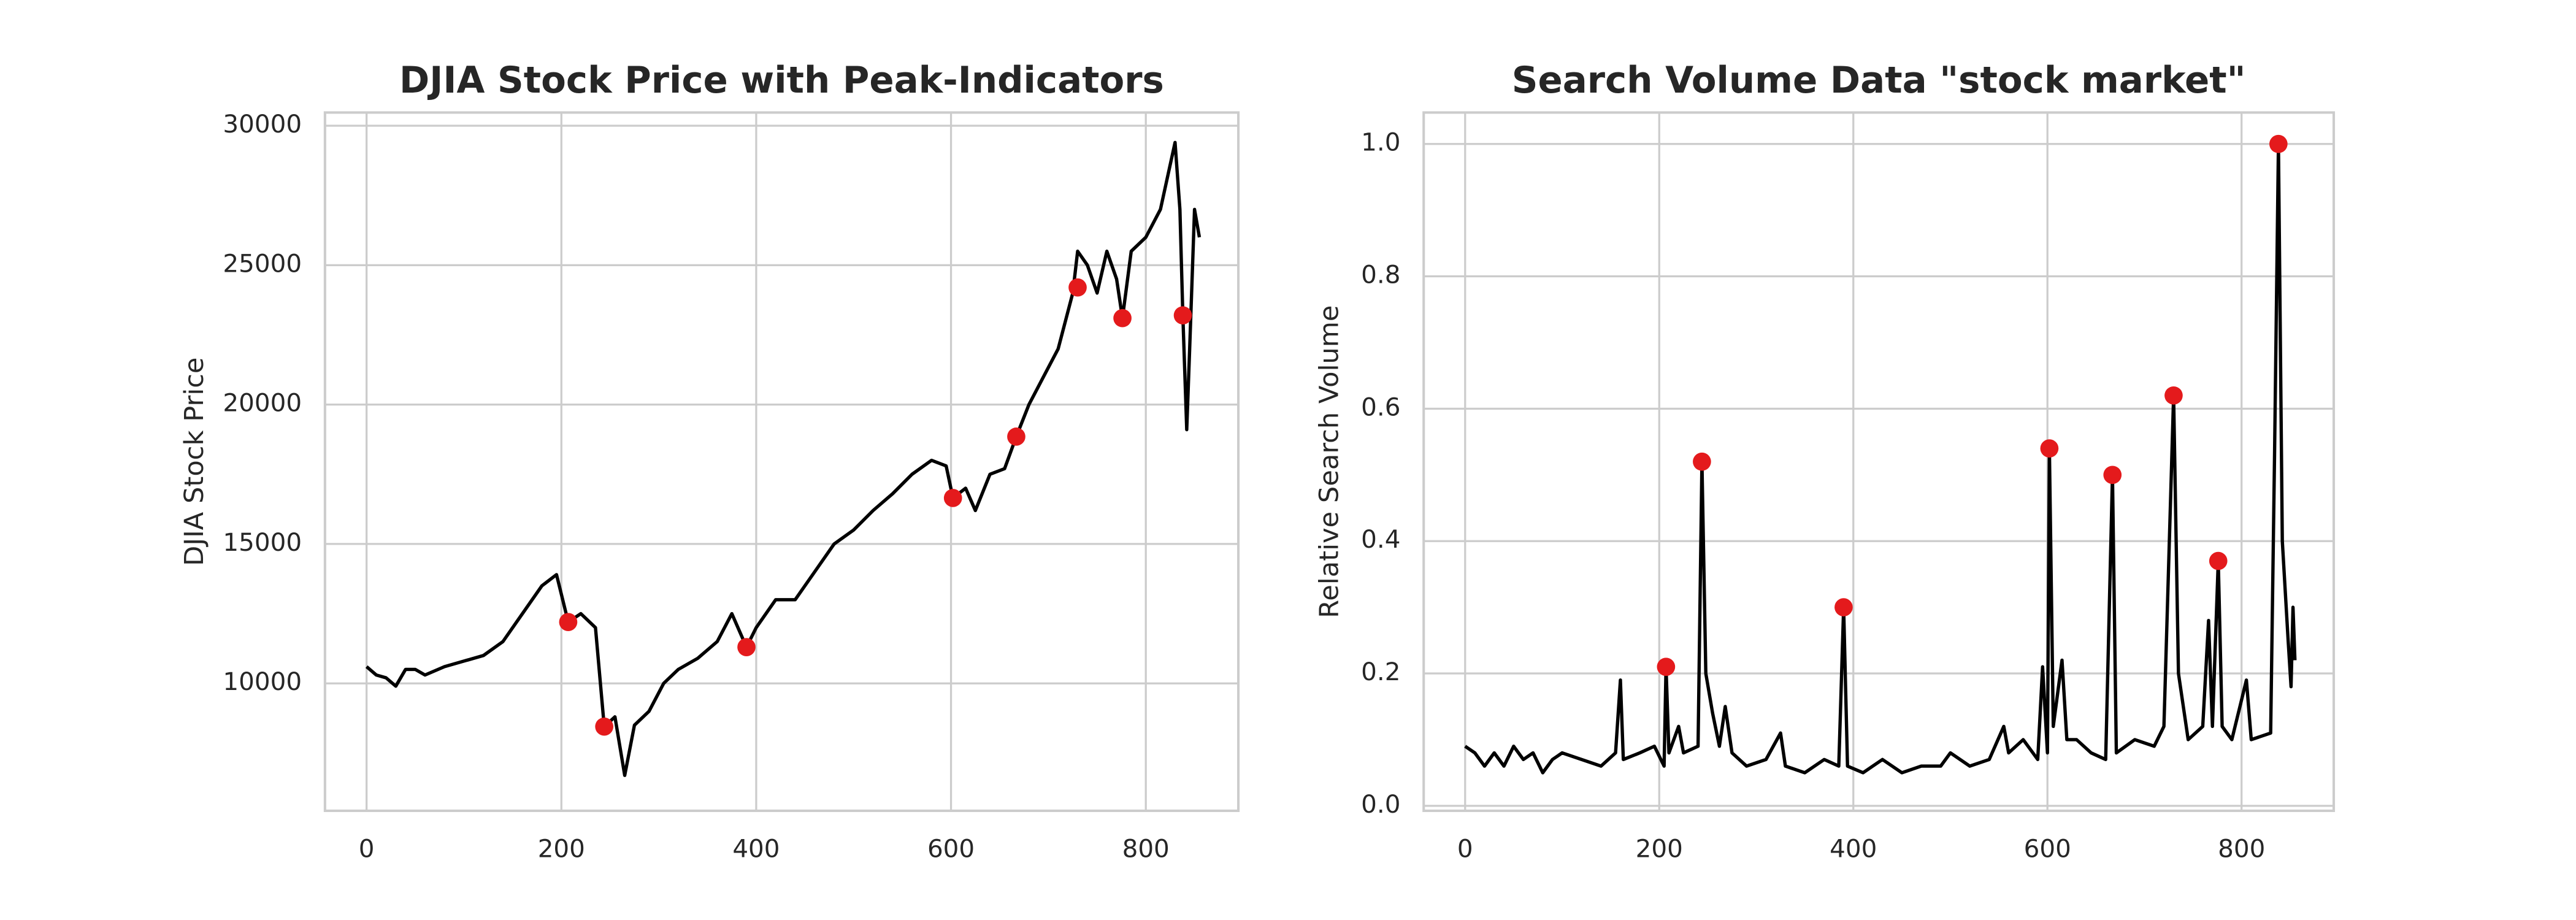 The height and width of the screenshot is (920, 2576). Describe the element at coordinates (781, 80) in the screenshot. I see `chart-title: DJIA Stock Price with Peak-Indicators` at that location.